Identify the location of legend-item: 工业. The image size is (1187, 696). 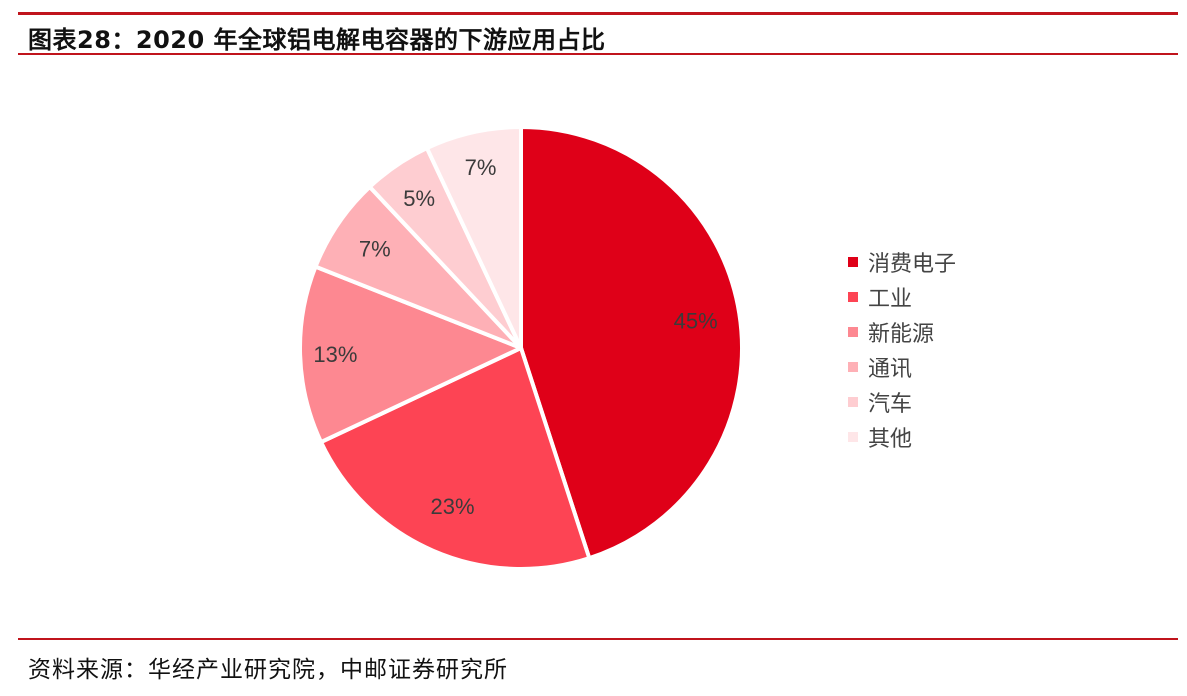
(902, 296).